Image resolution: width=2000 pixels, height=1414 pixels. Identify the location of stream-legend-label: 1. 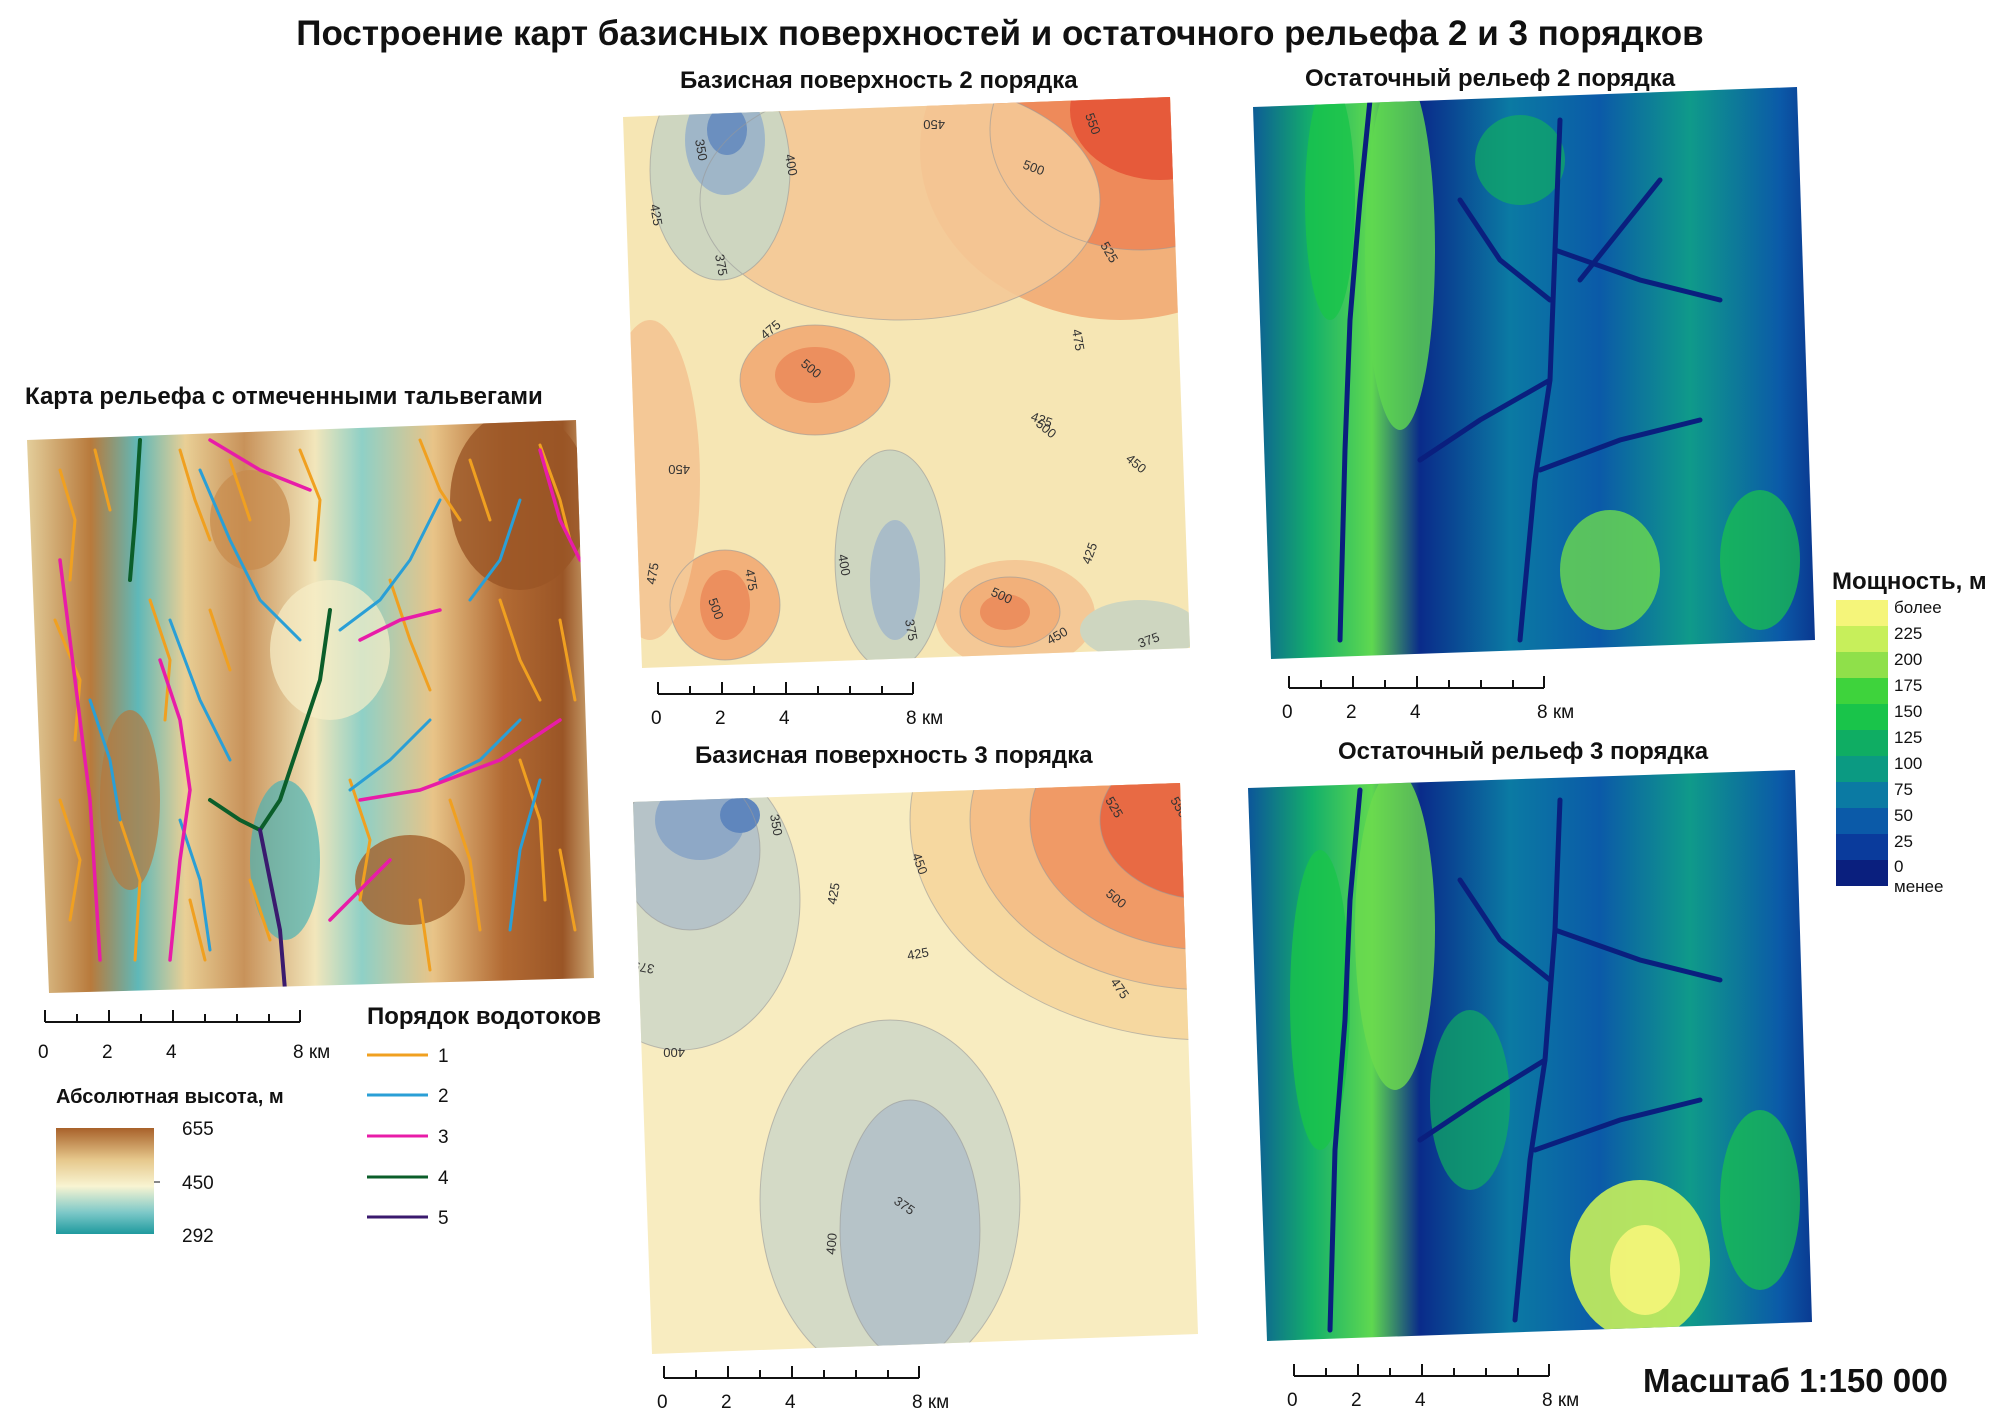
(443, 1056).